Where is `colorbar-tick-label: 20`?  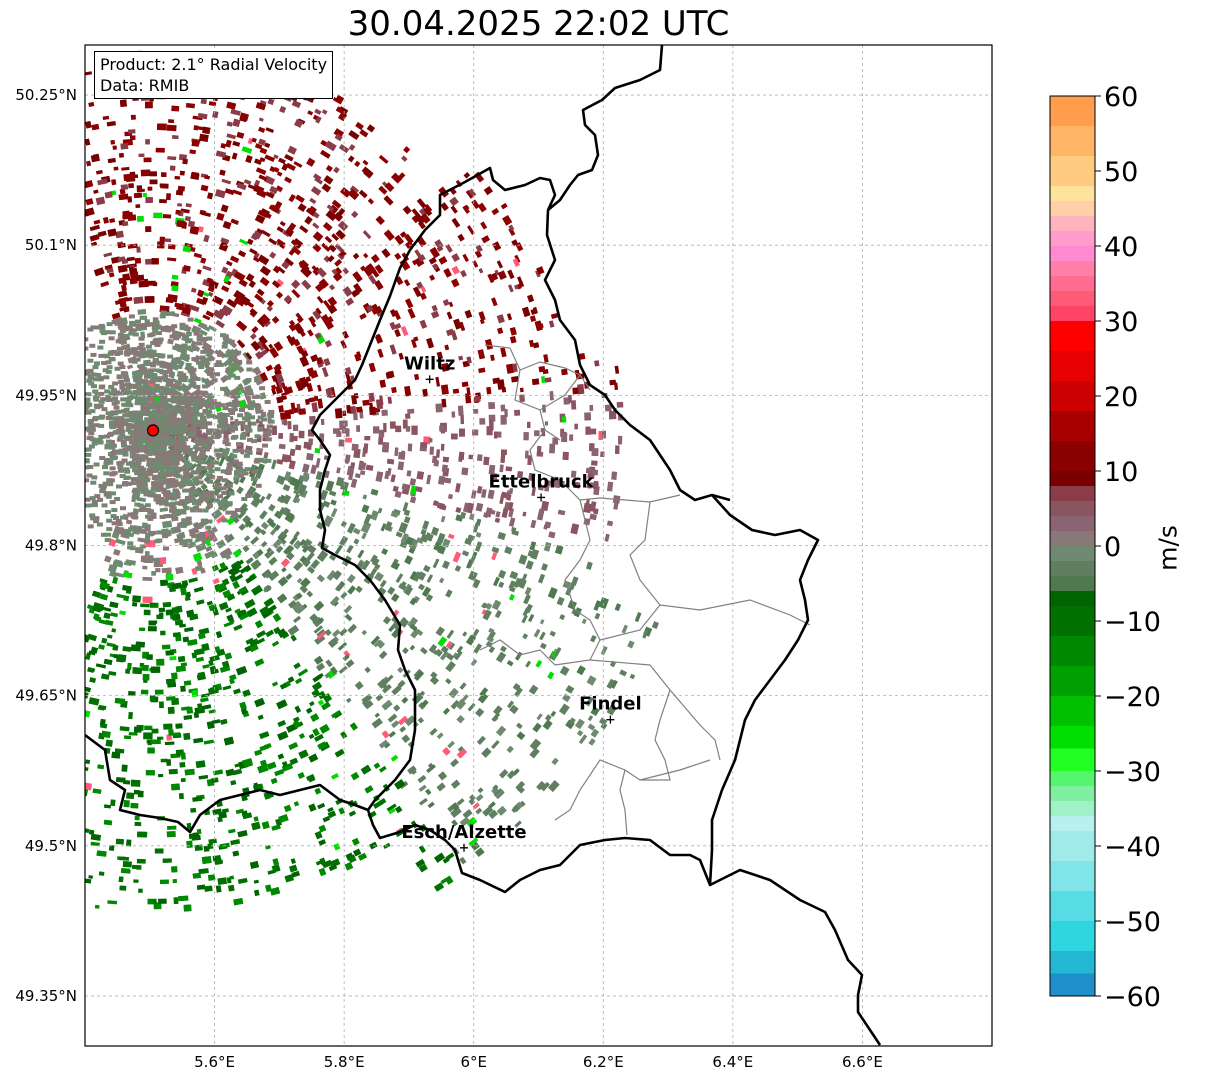
colorbar-tick-label: 20 is located at coordinates (1121, 397).